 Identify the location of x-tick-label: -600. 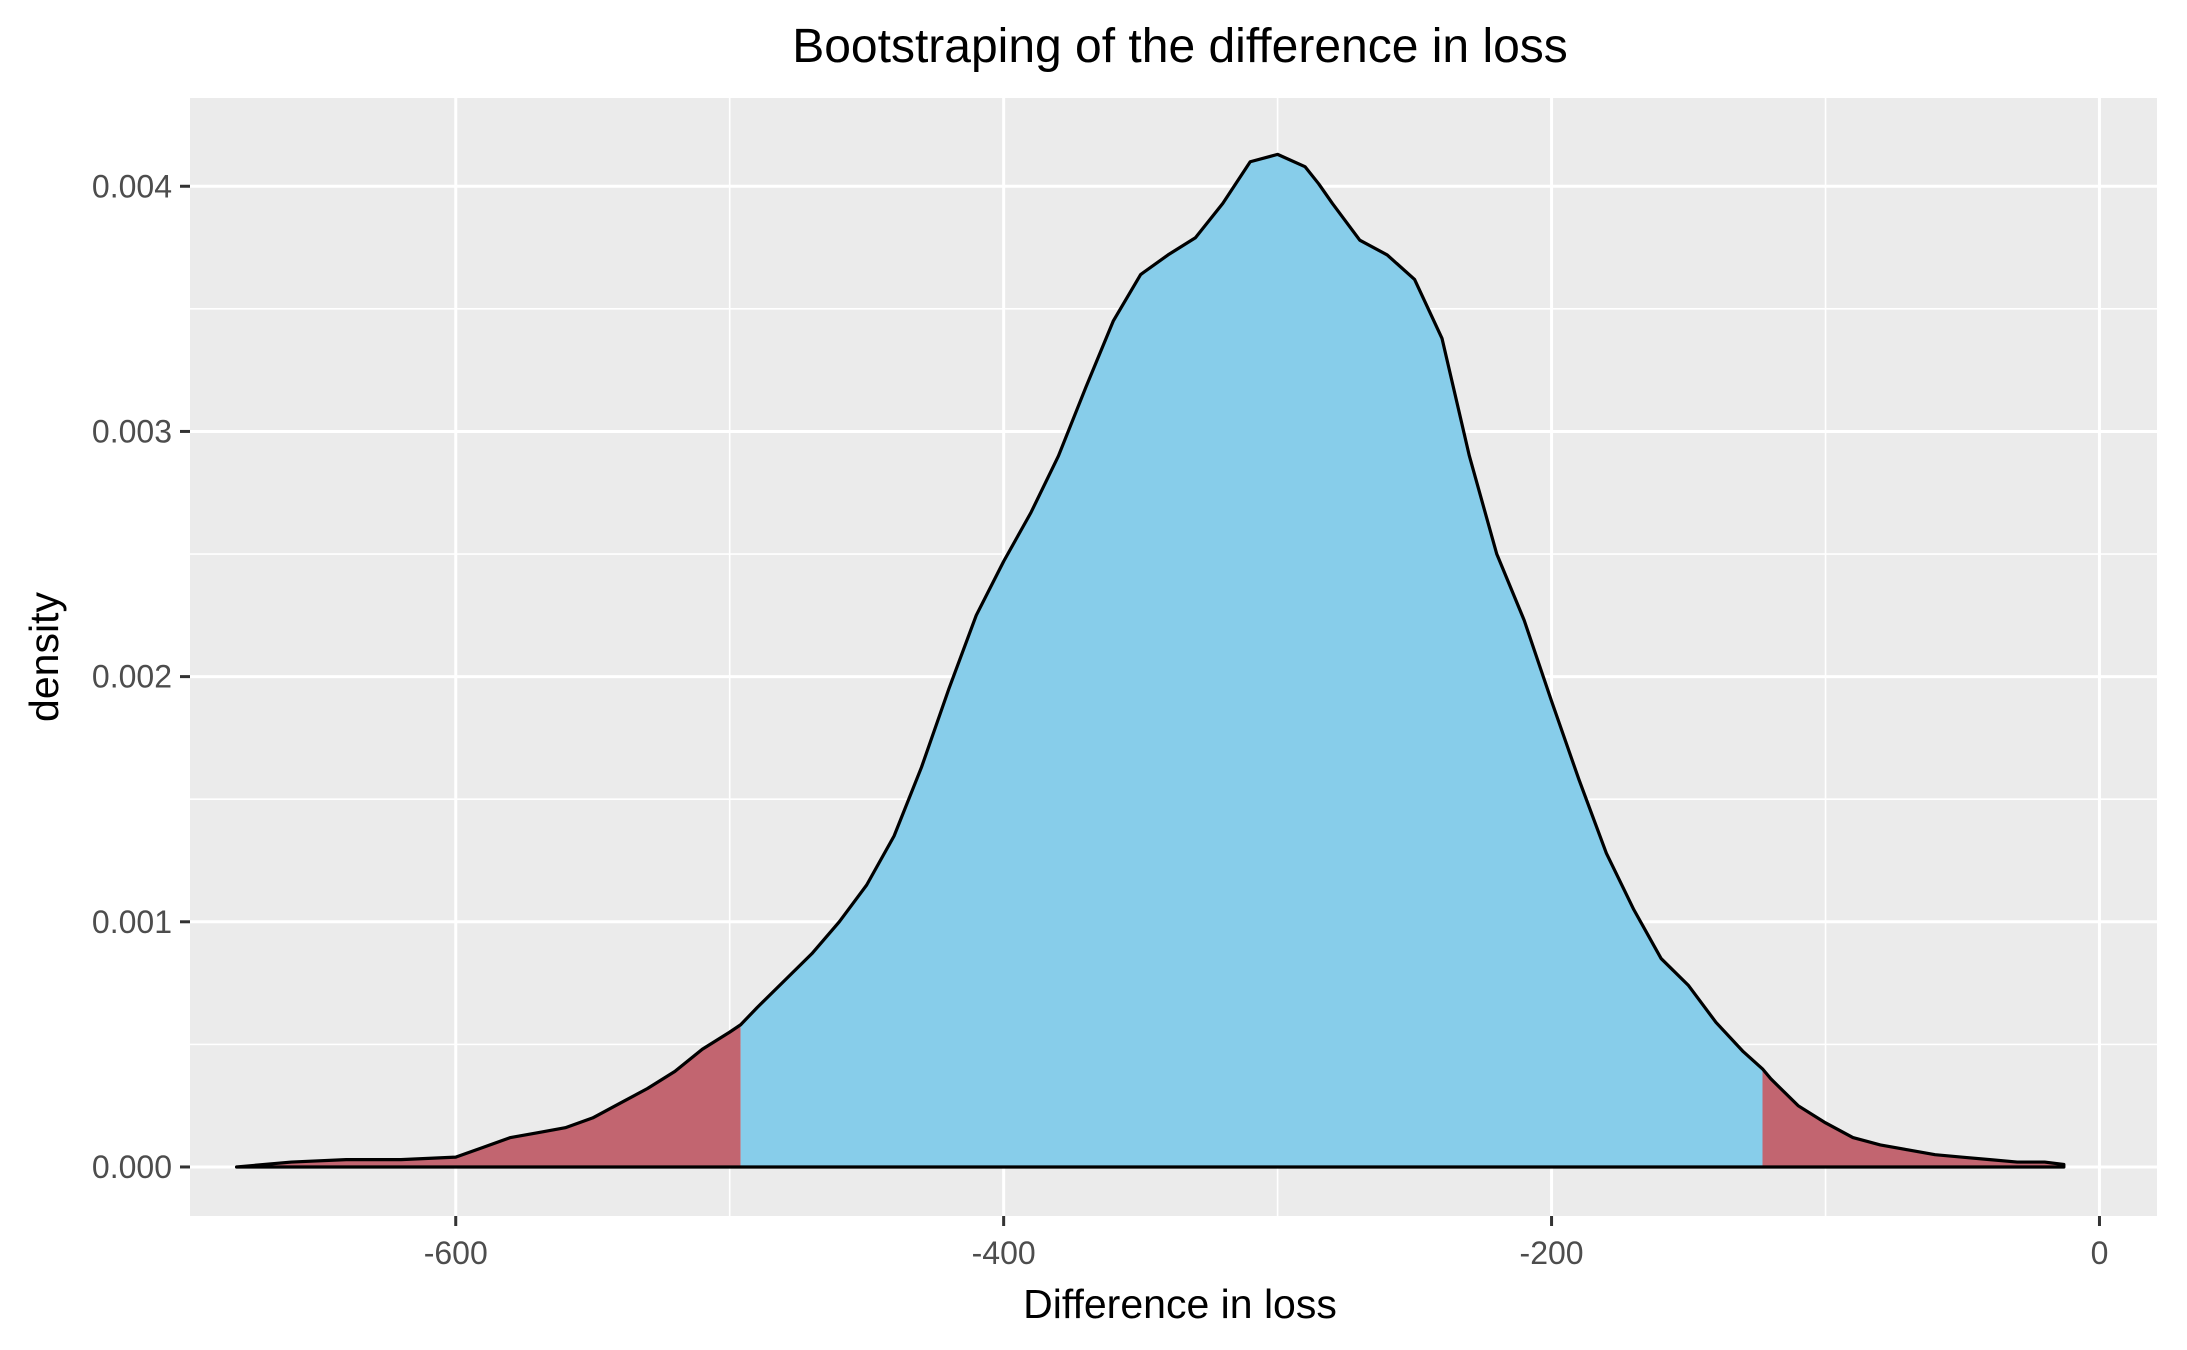
(456, 1253).